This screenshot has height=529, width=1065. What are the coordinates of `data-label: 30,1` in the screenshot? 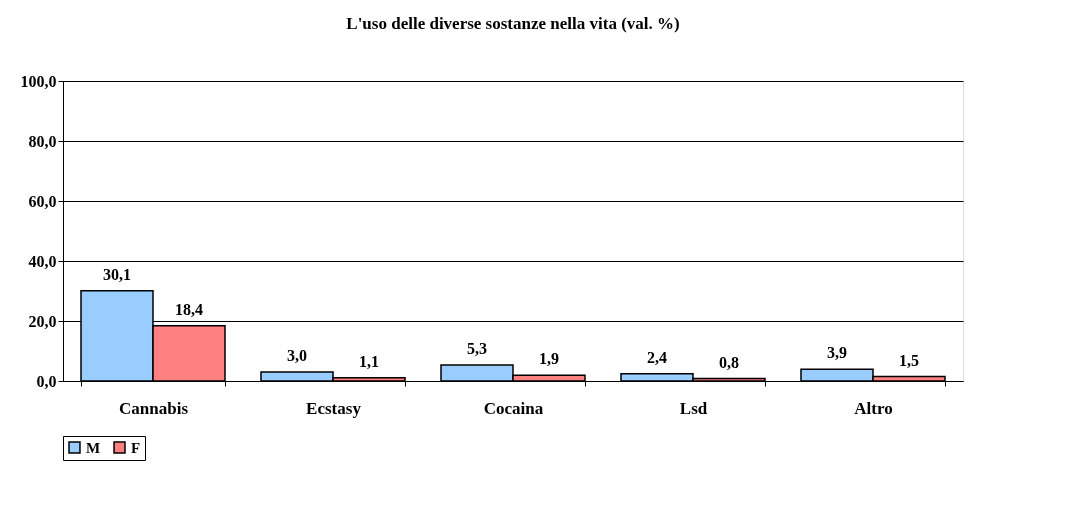 It's located at (117, 274).